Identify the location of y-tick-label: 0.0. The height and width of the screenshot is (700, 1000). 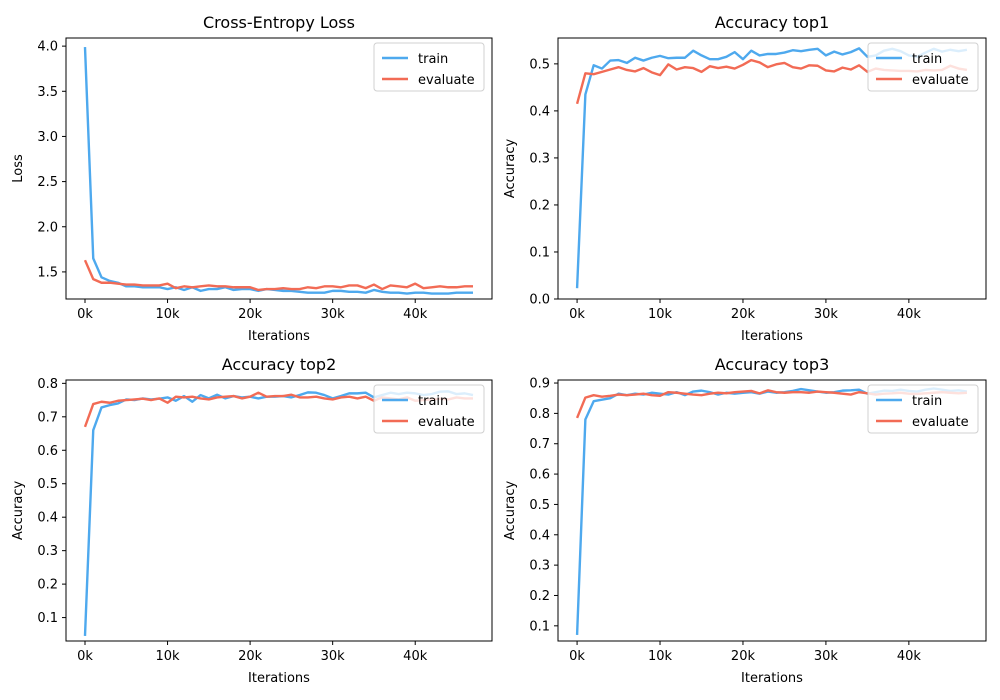
(539, 300).